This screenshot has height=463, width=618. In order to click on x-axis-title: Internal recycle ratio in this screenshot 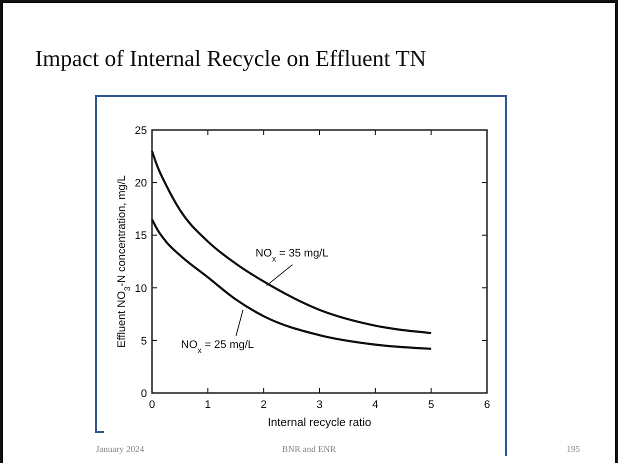, I will do `click(320, 423)`.